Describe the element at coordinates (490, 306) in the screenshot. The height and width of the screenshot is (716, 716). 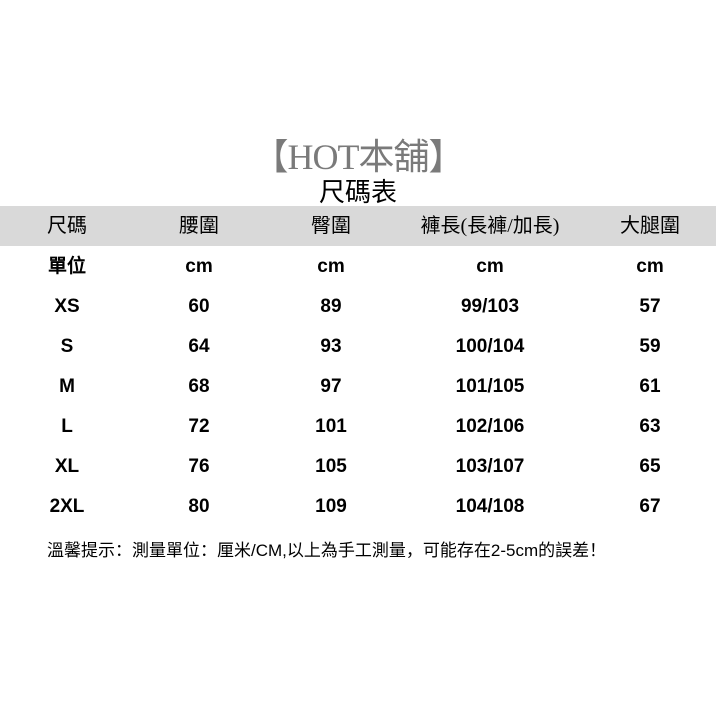
I see `cell-length: 99/103` at that location.